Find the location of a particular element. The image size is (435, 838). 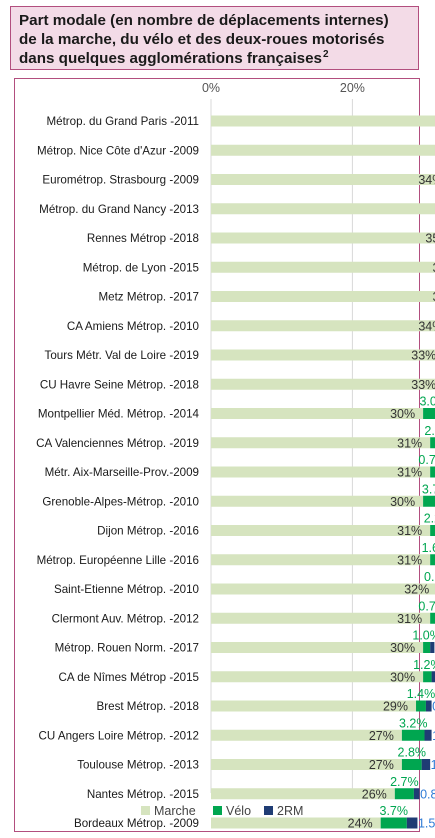

data-label-velo: 1.2% is located at coordinates (424, 665).